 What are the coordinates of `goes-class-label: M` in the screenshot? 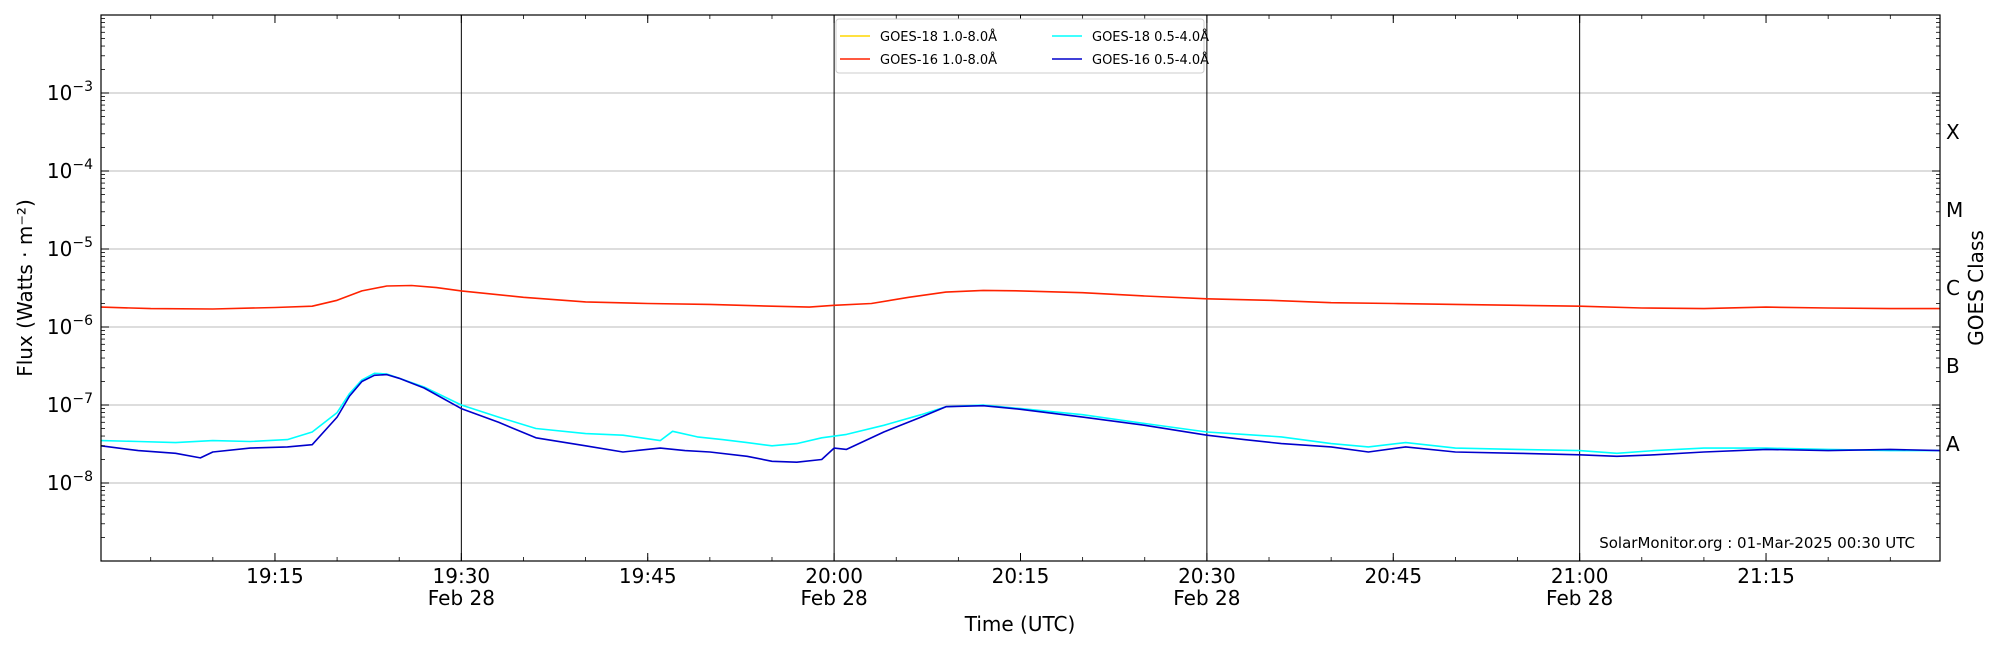 It's located at (1954, 210).